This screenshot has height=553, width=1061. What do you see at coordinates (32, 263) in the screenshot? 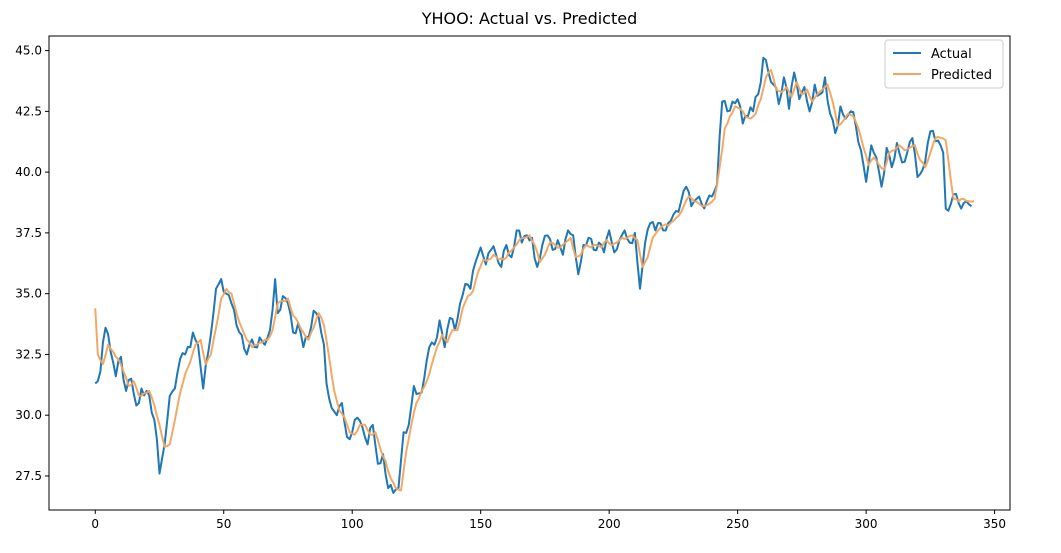
I see `y-axis-ticks: 27.5 30.0 32.5 35.0 37.5 40.0 42.5 45.0` at bounding box center [32, 263].